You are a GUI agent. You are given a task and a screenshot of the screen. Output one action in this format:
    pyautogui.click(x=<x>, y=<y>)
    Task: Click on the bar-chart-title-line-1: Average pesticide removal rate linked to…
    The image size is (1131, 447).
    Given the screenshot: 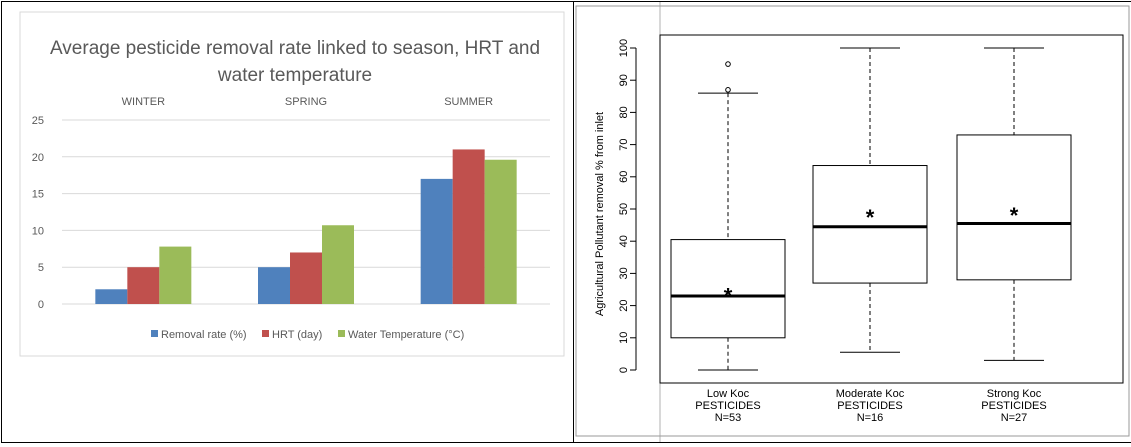 What is the action you would take?
    pyautogui.click(x=295, y=48)
    